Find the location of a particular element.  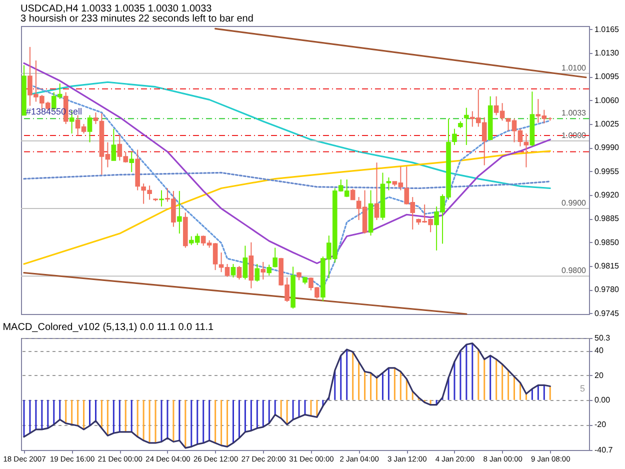

y-tick-label: 0.9850 is located at coordinates (607, 242).